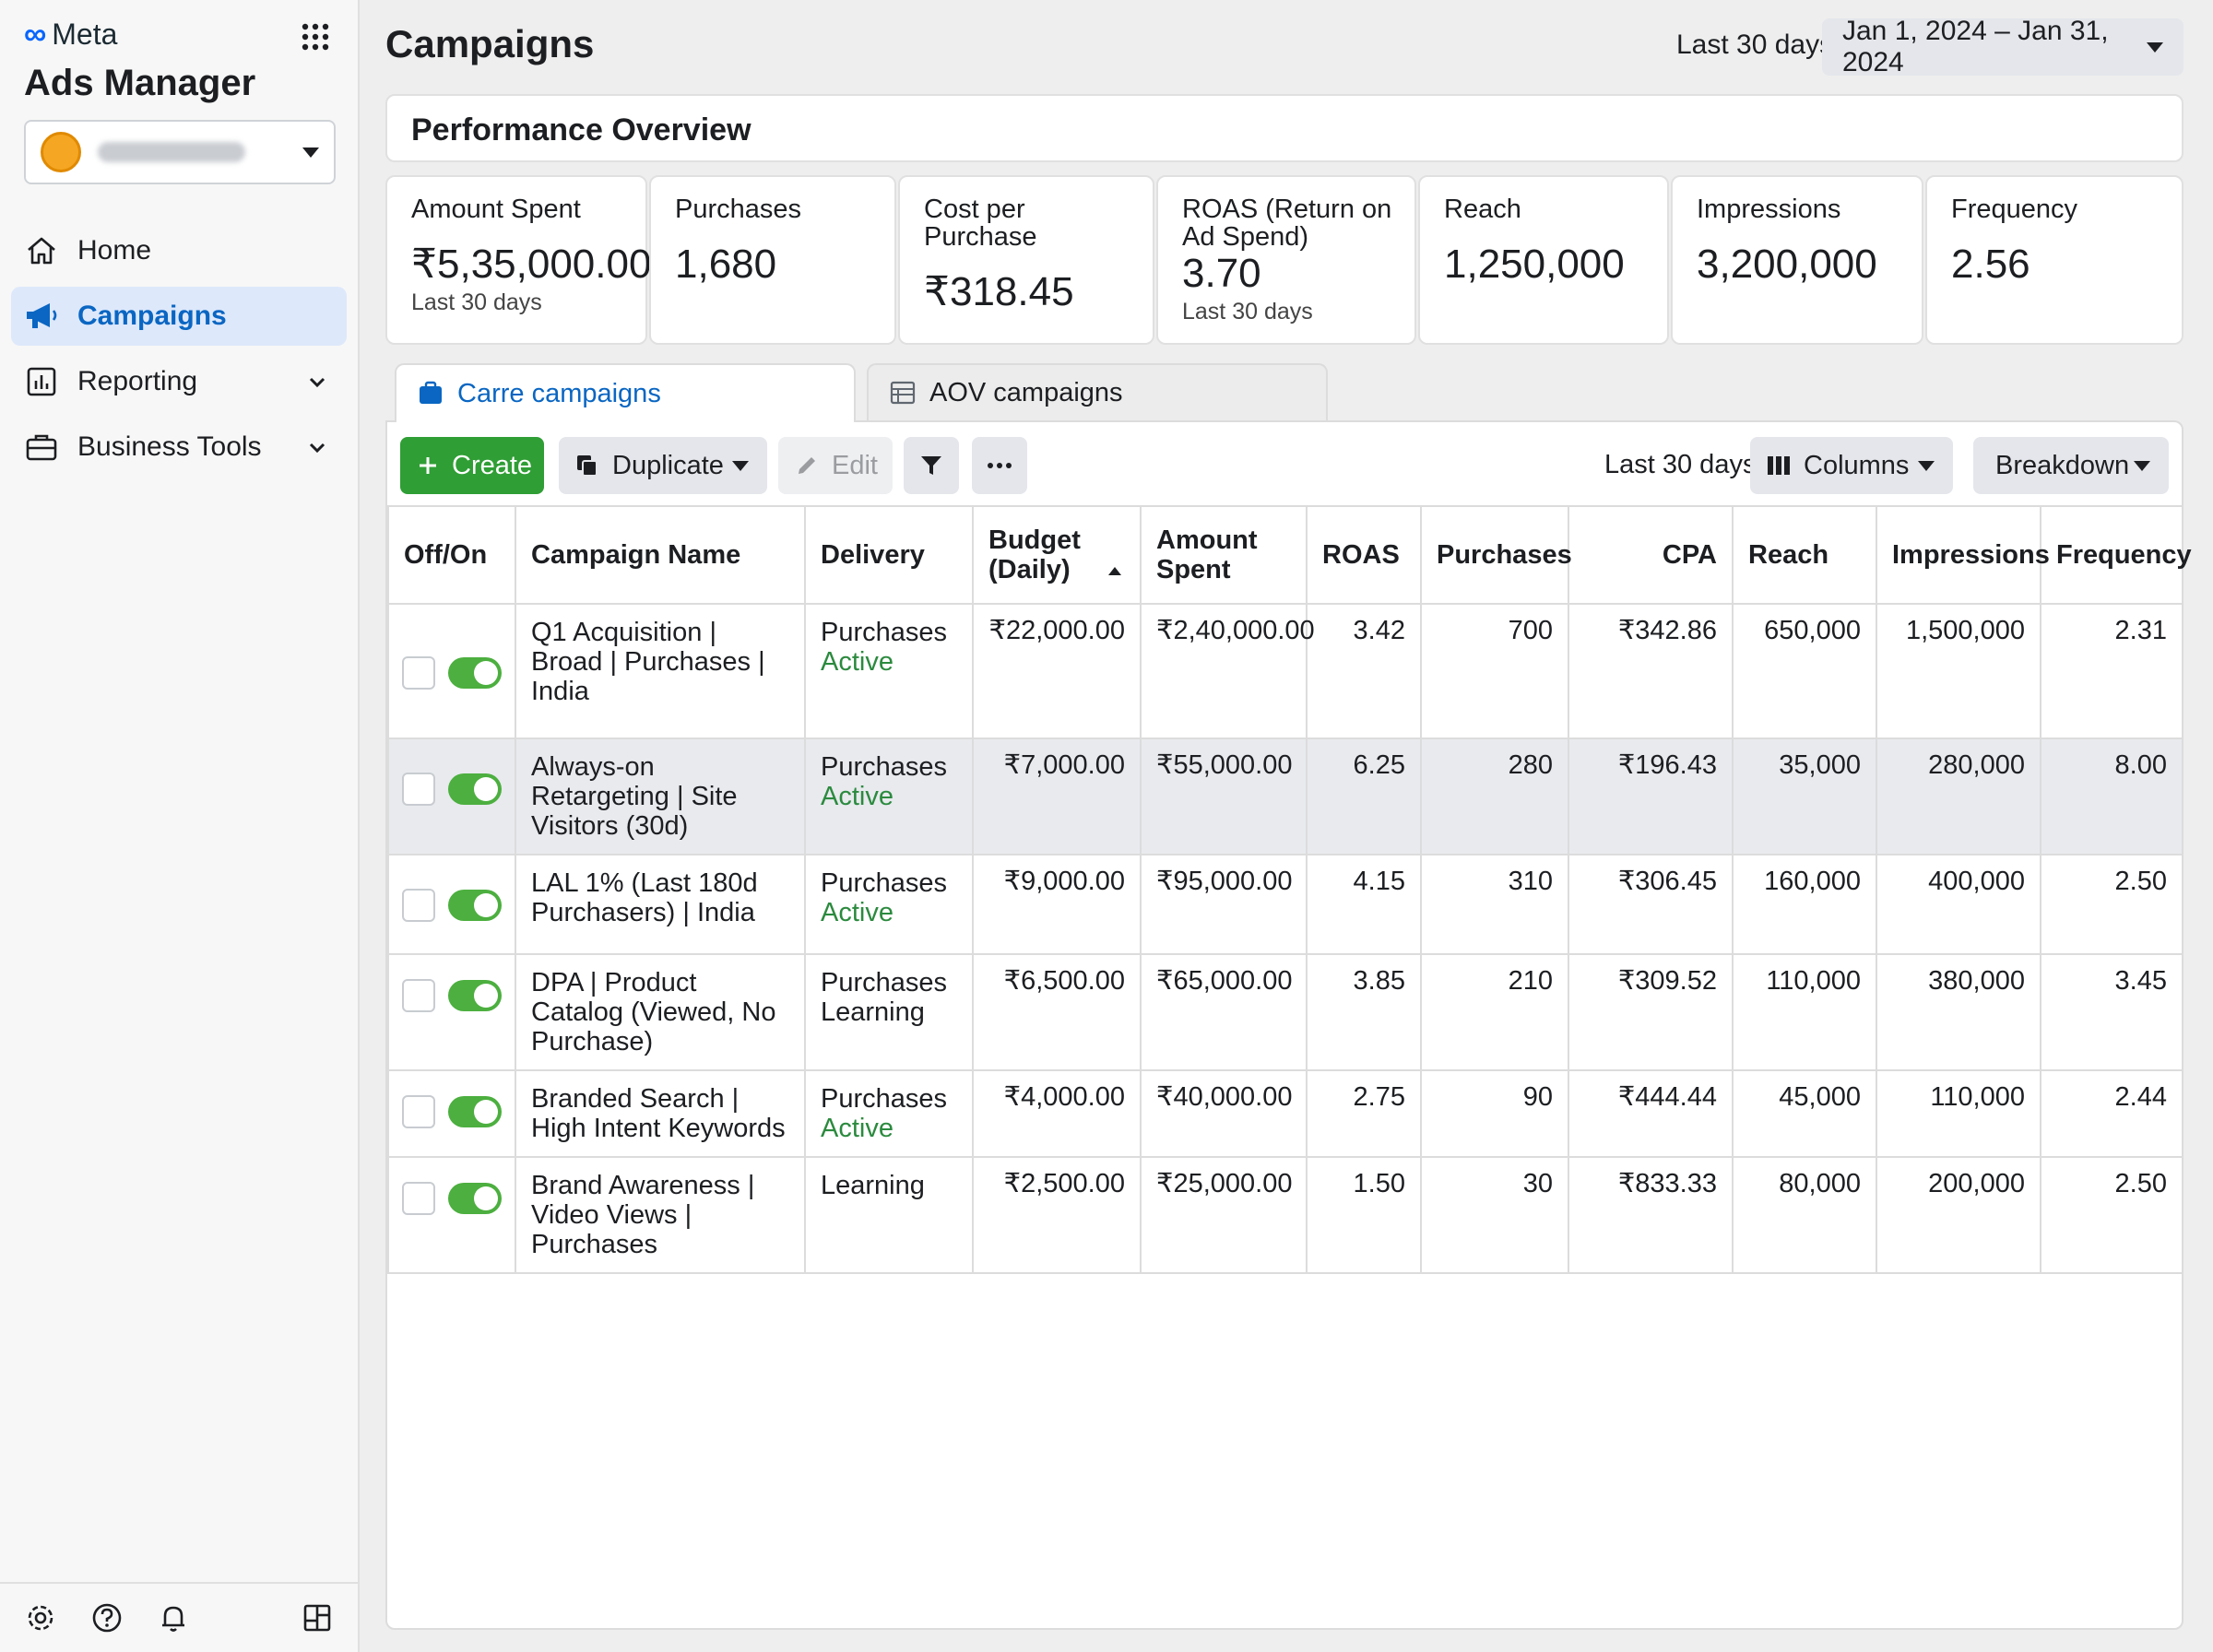  What do you see at coordinates (1494, 1113) in the screenshot?
I see `purchases-cell: 90` at bounding box center [1494, 1113].